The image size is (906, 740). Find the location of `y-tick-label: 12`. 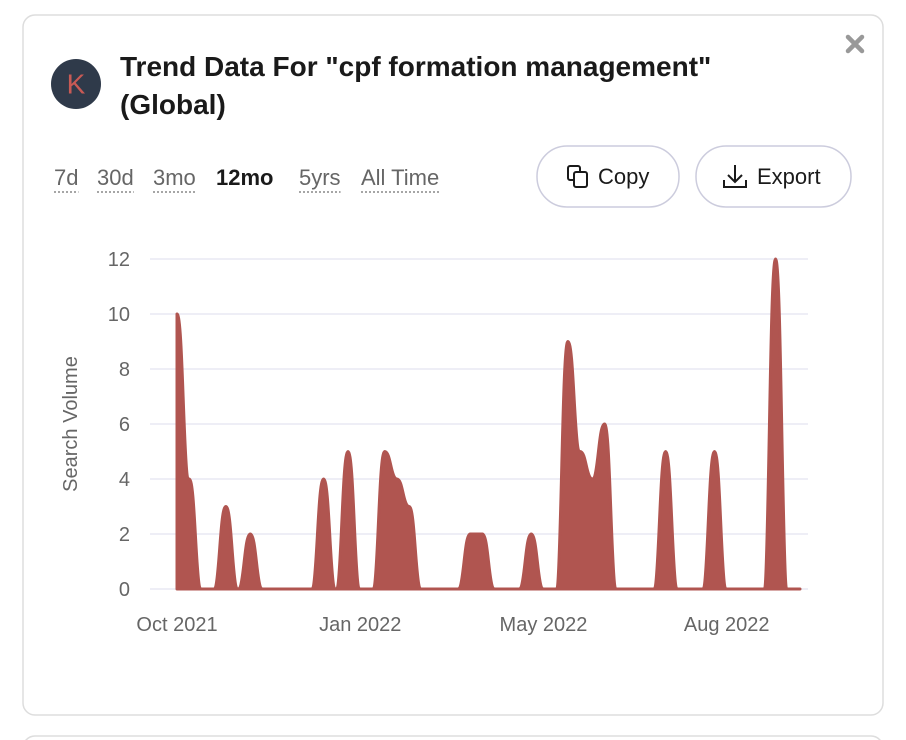

y-tick-label: 12 is located at coordinates (119, 260).